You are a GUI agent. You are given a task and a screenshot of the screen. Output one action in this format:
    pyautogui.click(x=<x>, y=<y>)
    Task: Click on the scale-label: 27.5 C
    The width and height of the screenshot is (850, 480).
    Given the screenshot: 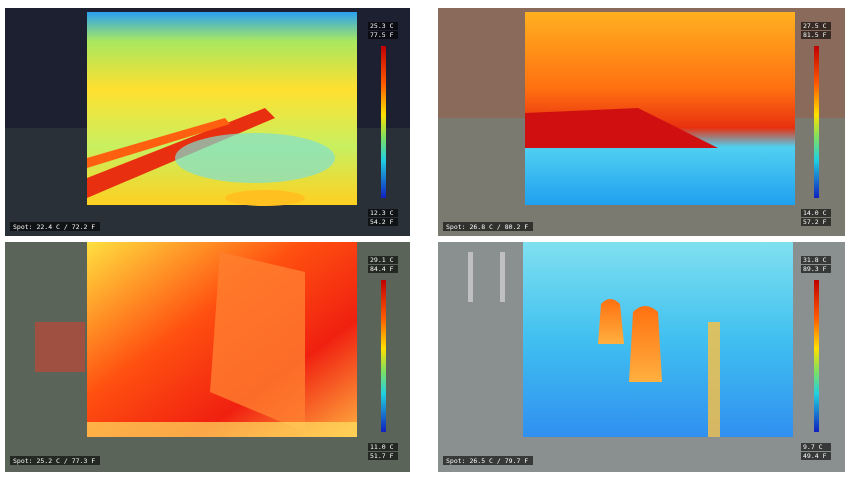 What is the action you would take?
    pyautogui.click(x=815, y=26)
    